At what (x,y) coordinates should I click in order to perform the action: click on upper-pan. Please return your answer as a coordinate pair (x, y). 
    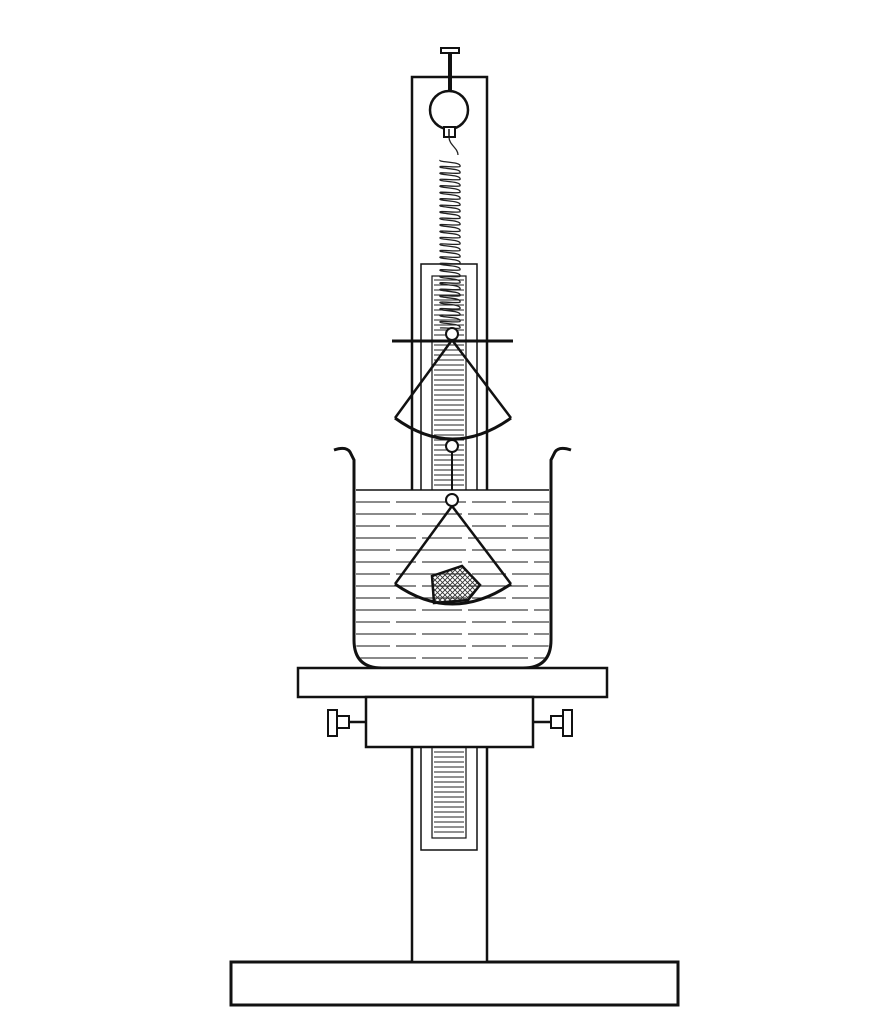
    Looking at the image, I should click on (452, 410).